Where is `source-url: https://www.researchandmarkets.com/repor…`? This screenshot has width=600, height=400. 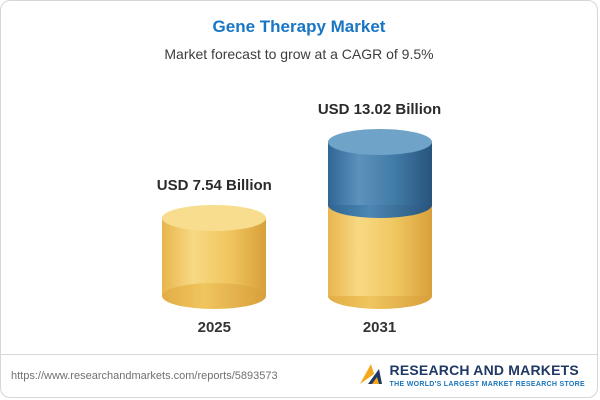
source-url: https://www.researchandmarkets.com/repor… is located at coordinates (144, 376).